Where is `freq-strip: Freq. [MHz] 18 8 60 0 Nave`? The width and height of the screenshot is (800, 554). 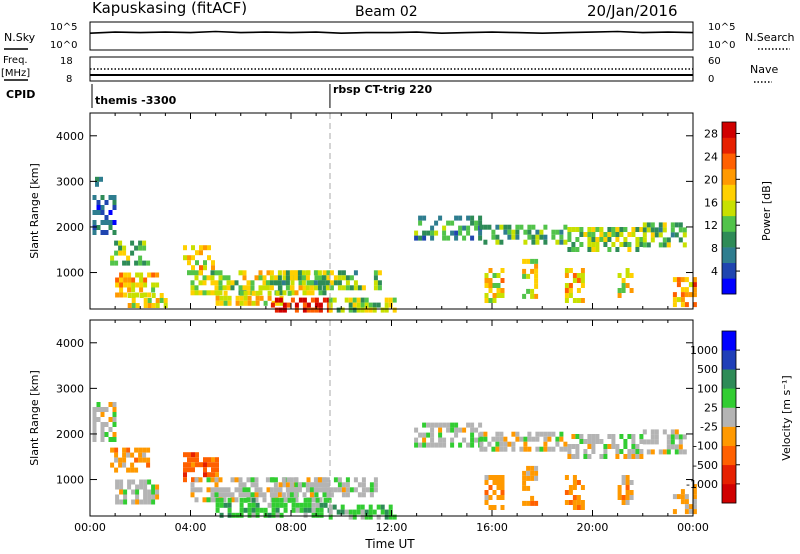 freq-strip: Freq. [MHz] 18 8 60 0 Nave is located at coordinates (389, 70).